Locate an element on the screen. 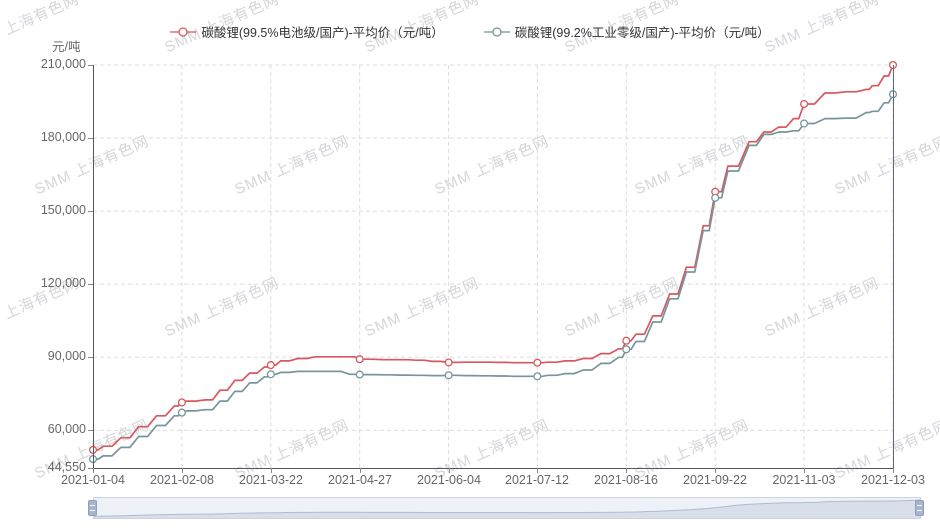  y-axis-label: 60,000 is located at coordinates (66, 429).